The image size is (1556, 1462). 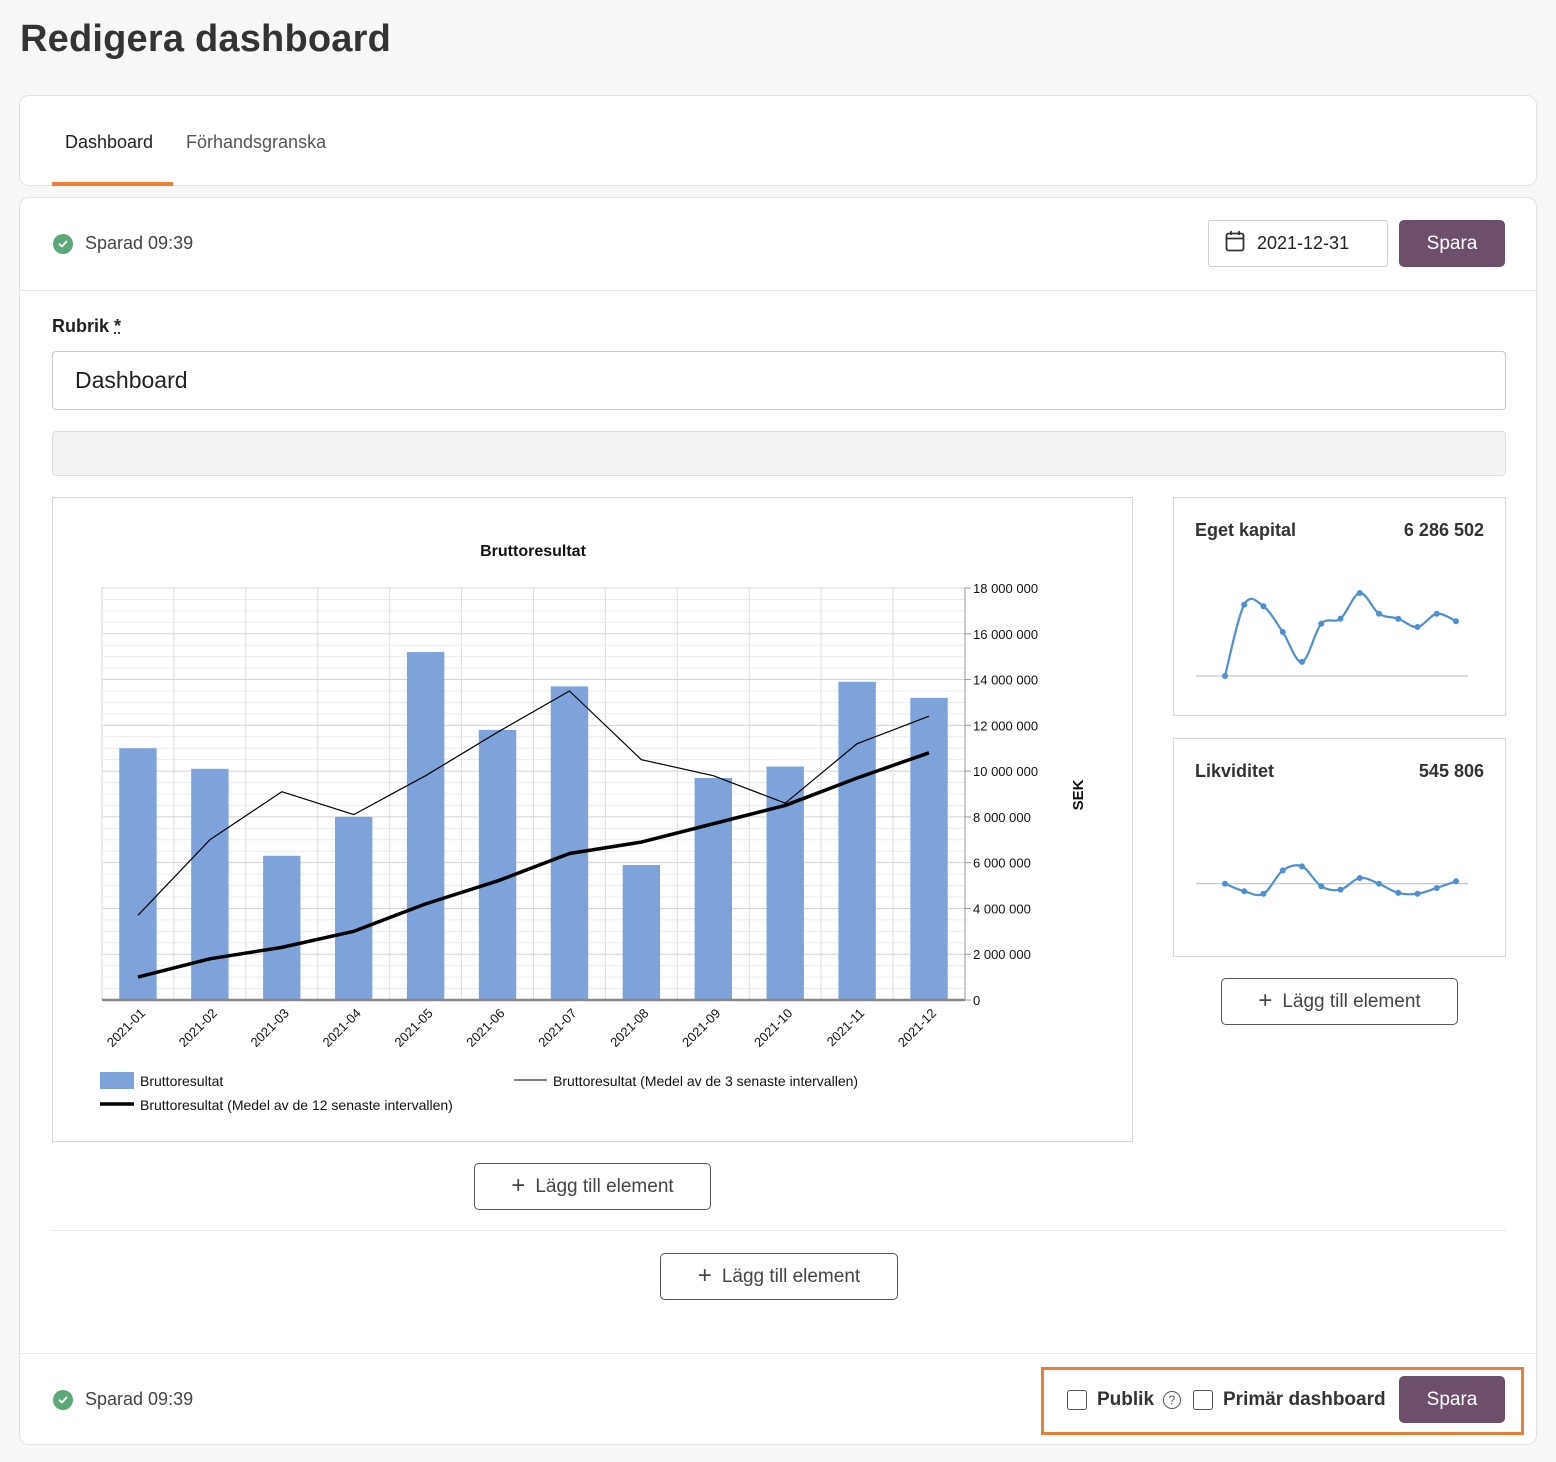 What do you see at coordinates (1339, 847) in the screenshot?
I see `kpi-card-likviditet: Likviditet 545 806` at bounding box center [1339, 847].